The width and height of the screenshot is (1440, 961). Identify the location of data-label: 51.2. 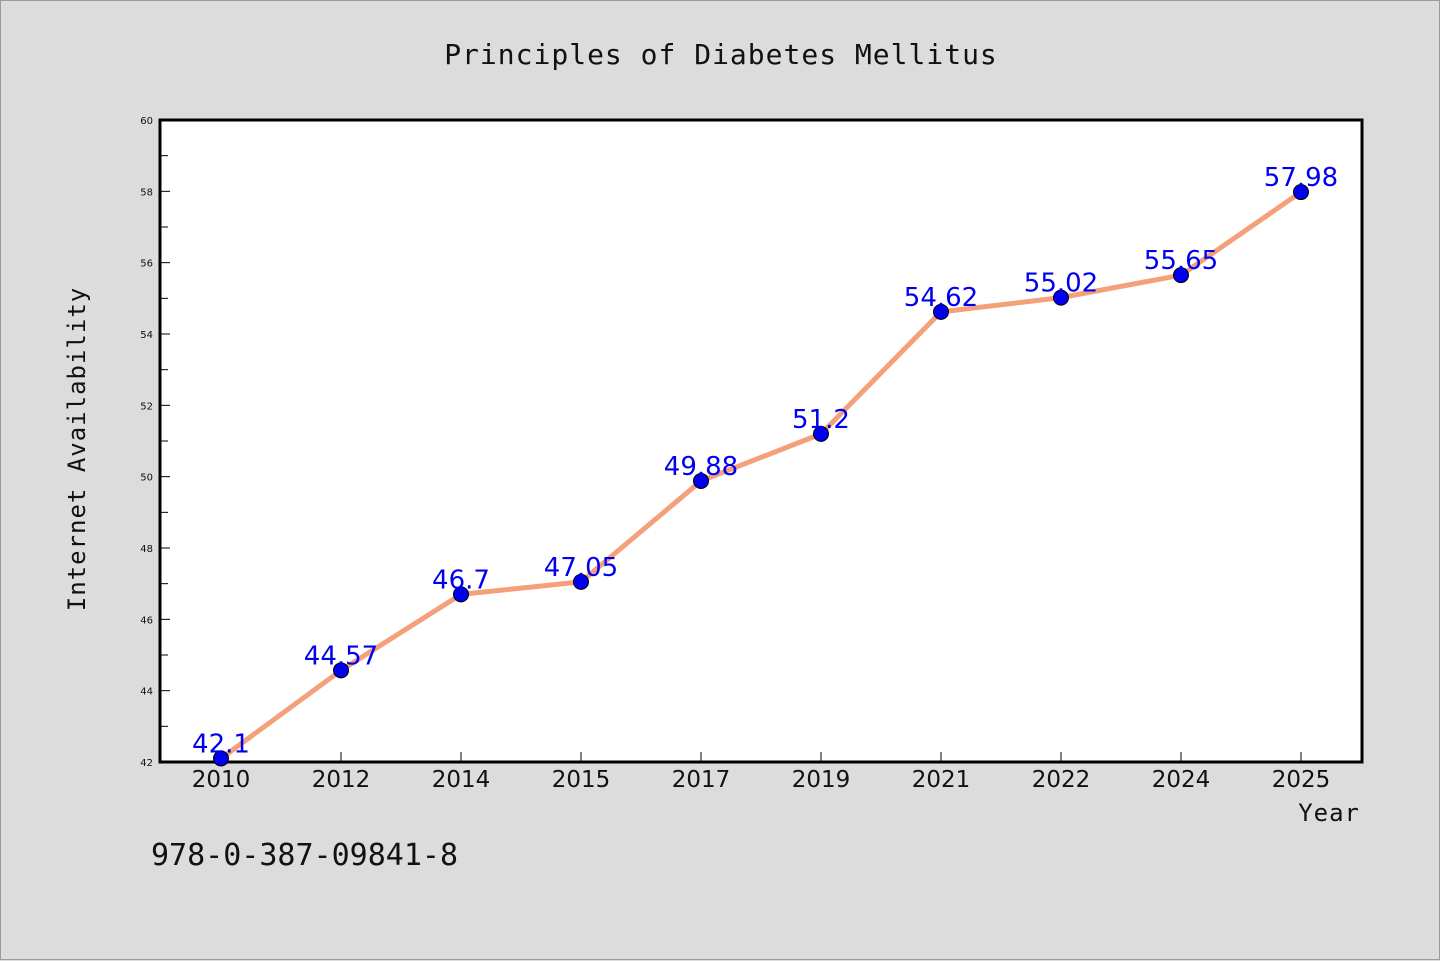
(821, 420).